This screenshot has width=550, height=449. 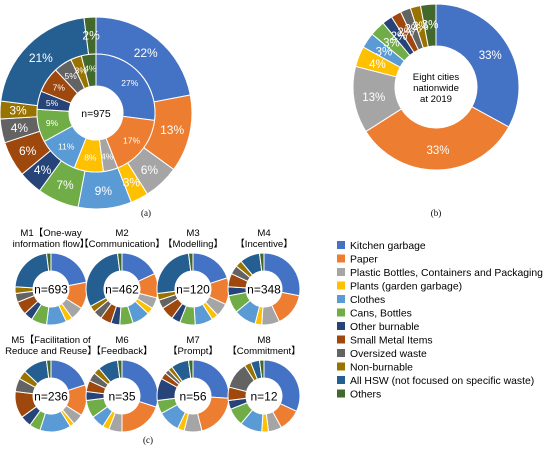 What do you see at coordinates (122, 244) in the screenshot?
I see `c1-title-1: 【Communication】` at bounding box center [122, 244].